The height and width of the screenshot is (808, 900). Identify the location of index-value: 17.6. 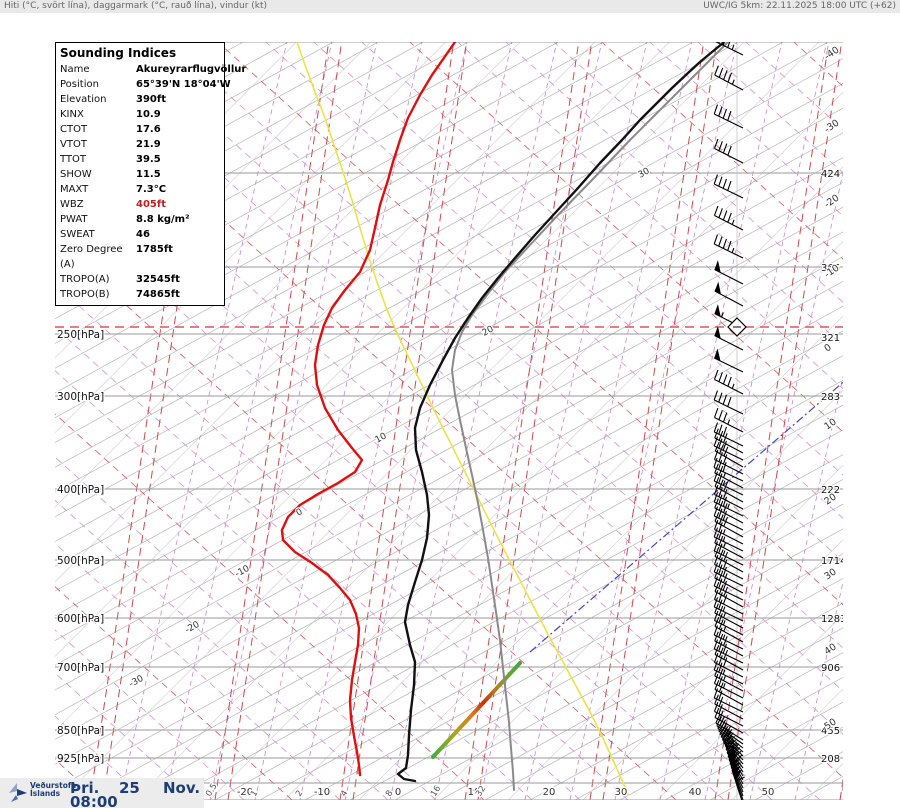
(148, 129).